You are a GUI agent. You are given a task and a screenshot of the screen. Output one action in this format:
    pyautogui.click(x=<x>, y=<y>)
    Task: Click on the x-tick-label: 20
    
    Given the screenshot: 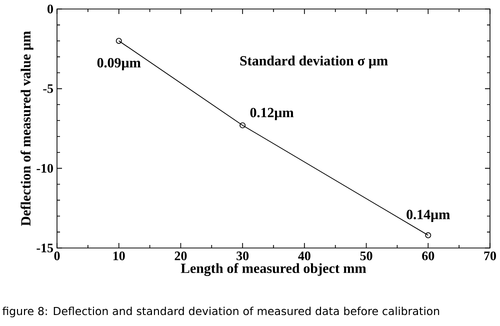 What is the action you would take?
    pyautogui.click(x=180, y=256)
    